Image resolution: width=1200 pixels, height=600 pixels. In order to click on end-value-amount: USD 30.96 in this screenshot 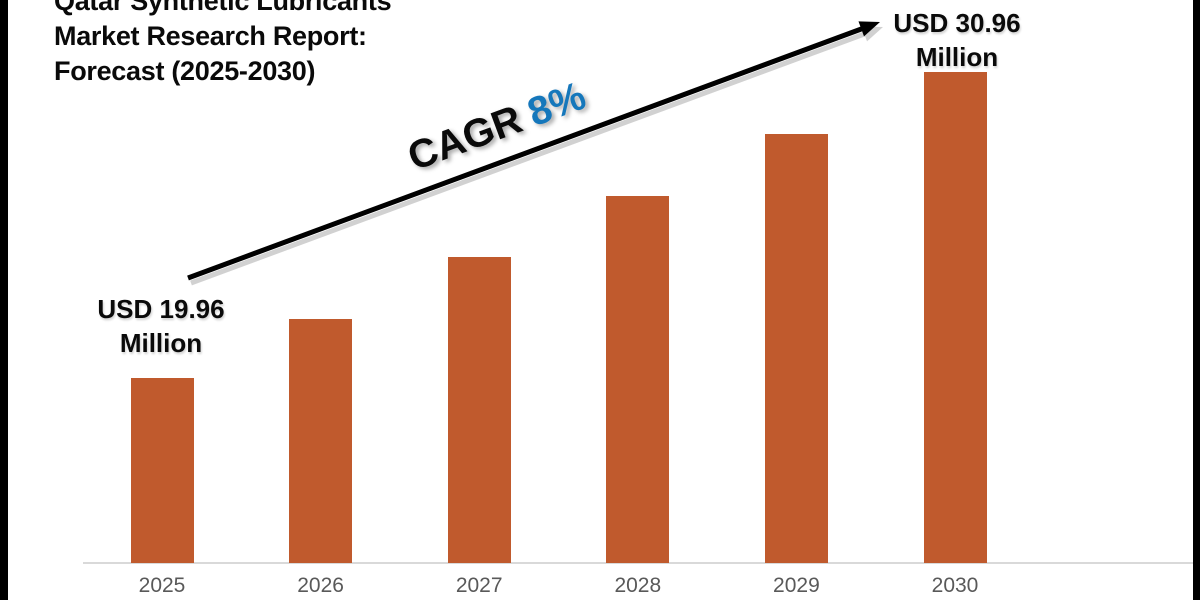, I will do `click(957, 23)`.